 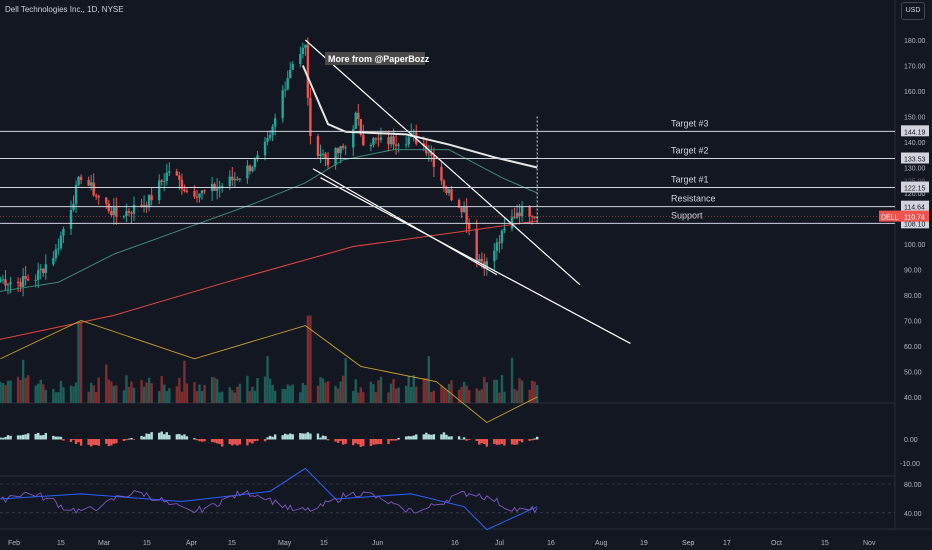 I want to click on price-tick-label: 140.00, so click(x=915, y=143).